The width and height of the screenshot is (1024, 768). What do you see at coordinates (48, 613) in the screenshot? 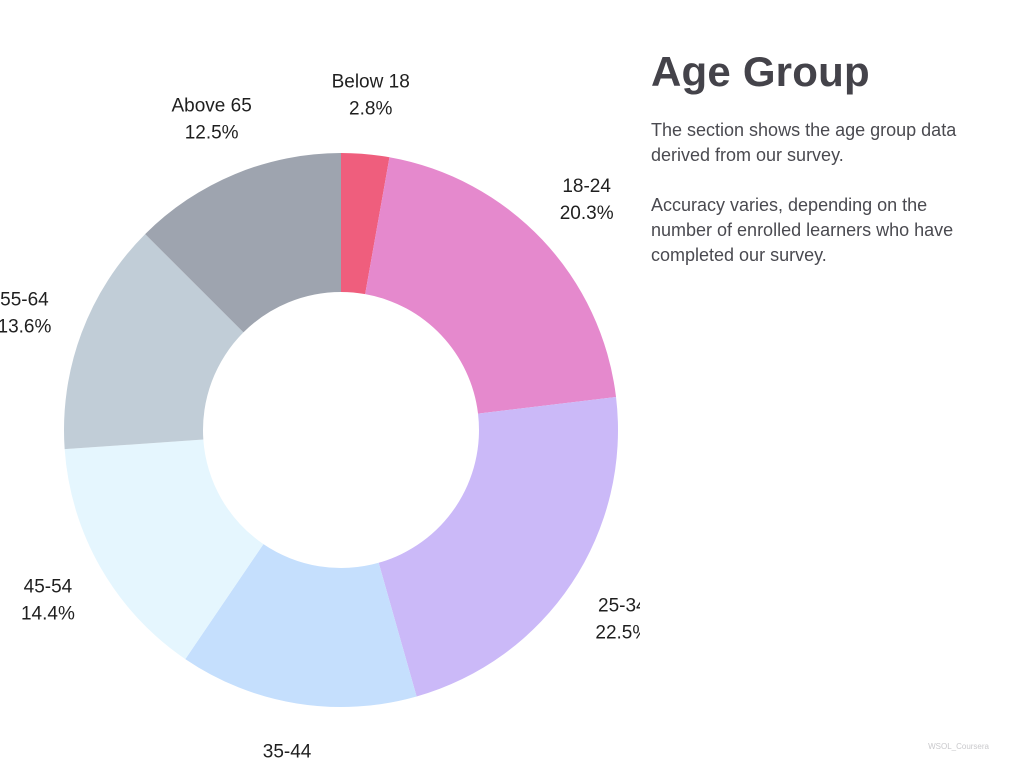
I see `slice-value-45-54: 14.4%` at bounding box center [48, 613].